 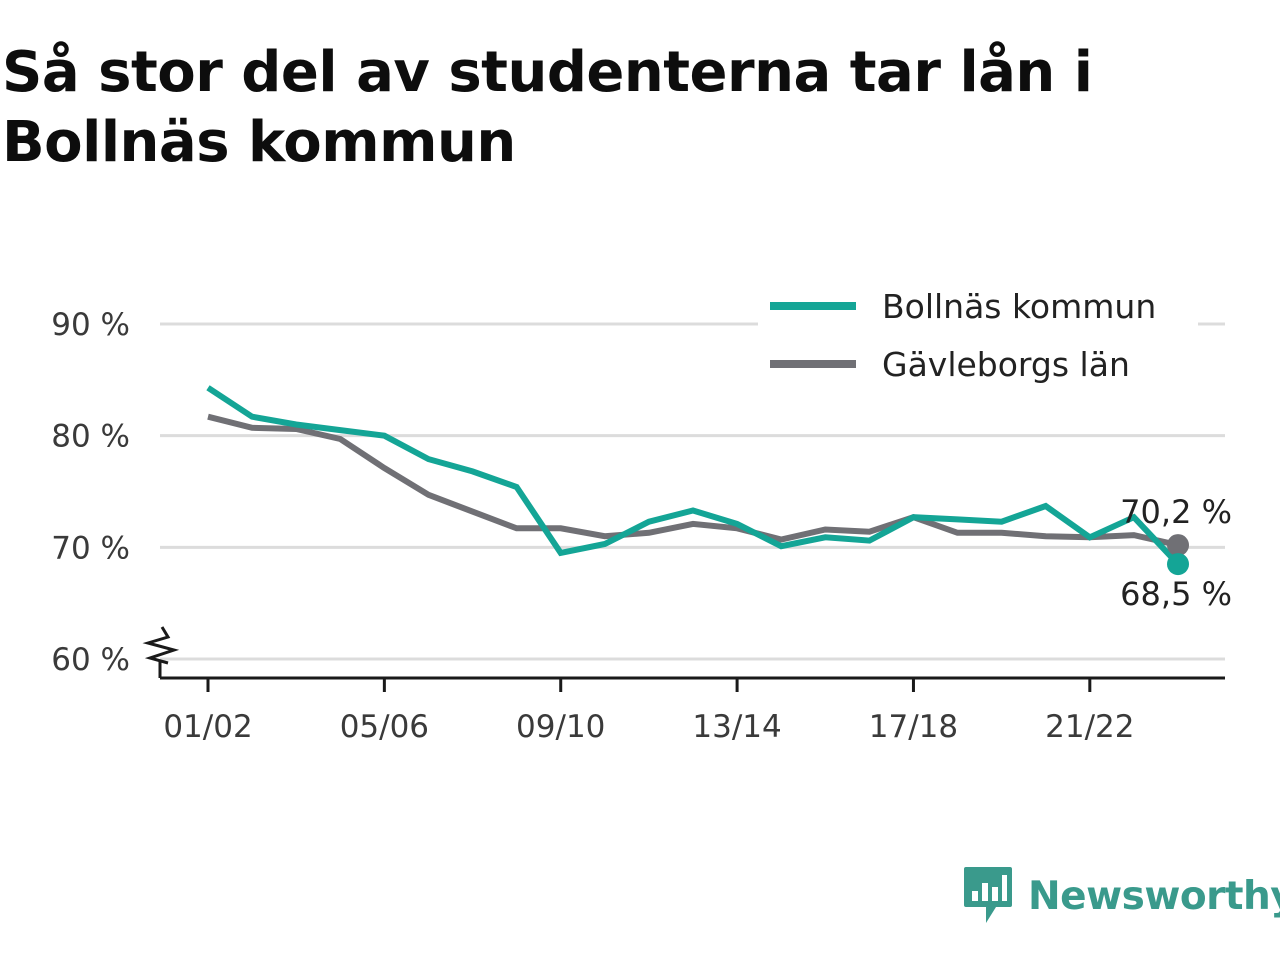 I want to click on axis-break-marker, so click(x=161, y=645).